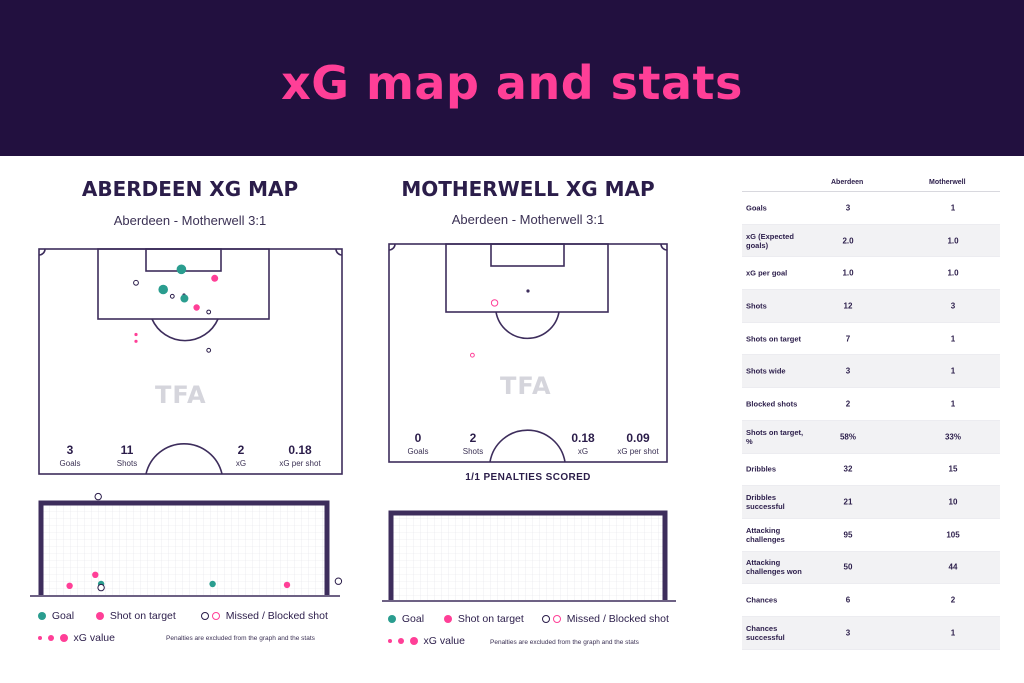 Image resolution: width=1024 pixels, height=683 pixels. I want to click on stats-table-header: Aberdeen Motherwell, so click(871, 181).